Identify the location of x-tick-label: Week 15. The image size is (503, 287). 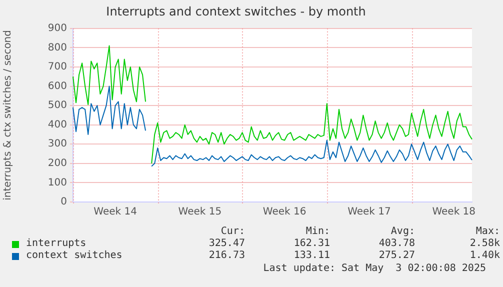
(200, 212).